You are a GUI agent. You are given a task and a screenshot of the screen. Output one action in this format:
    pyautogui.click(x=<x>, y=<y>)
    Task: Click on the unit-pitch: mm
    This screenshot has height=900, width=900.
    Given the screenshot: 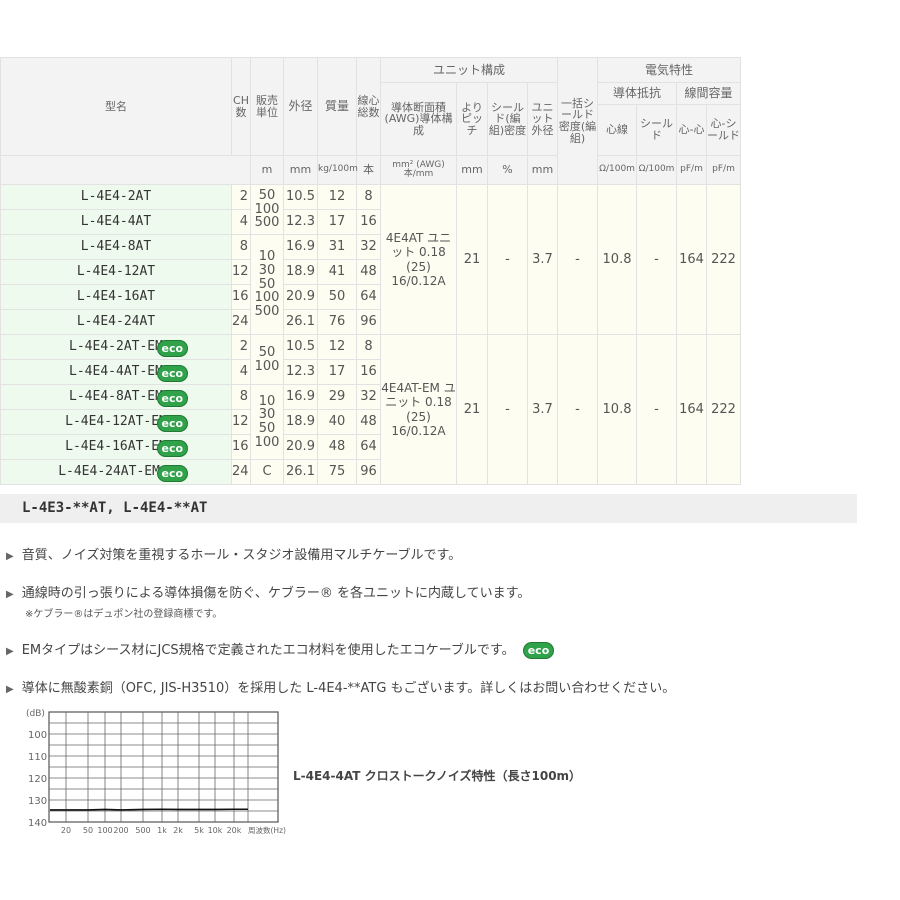 What is the action you would take?
    pyautogui.click(x=472, y=170)
    